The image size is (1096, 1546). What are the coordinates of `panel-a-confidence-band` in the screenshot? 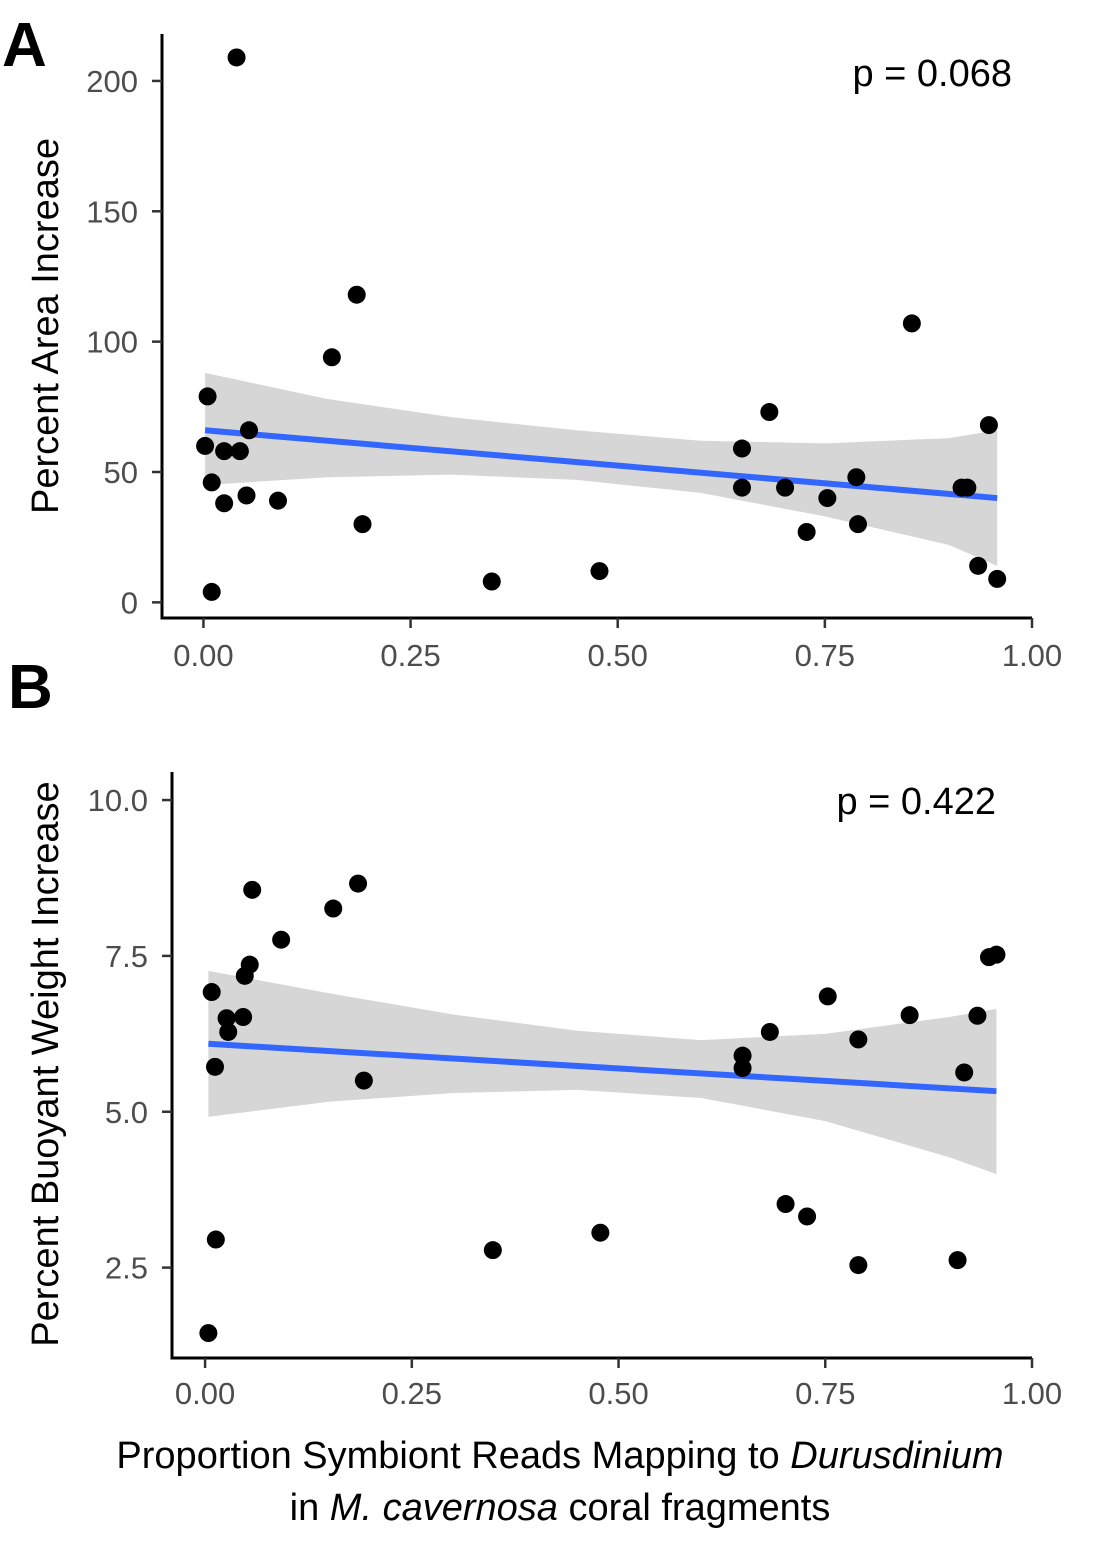 It's located at (601, 469).